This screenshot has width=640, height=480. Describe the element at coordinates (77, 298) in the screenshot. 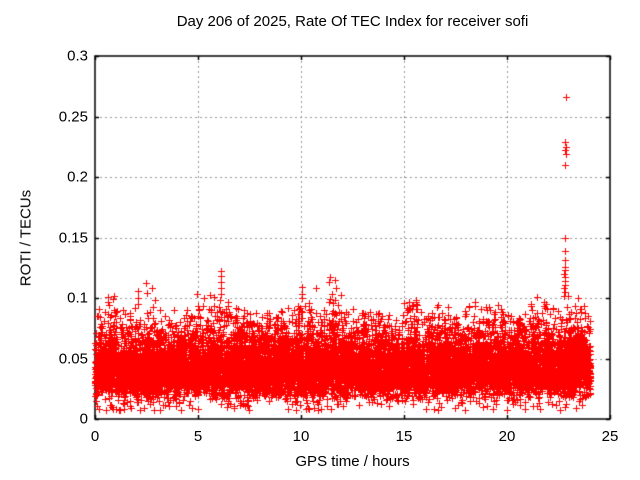

I see `y-tick-label: 0.1` at that location.